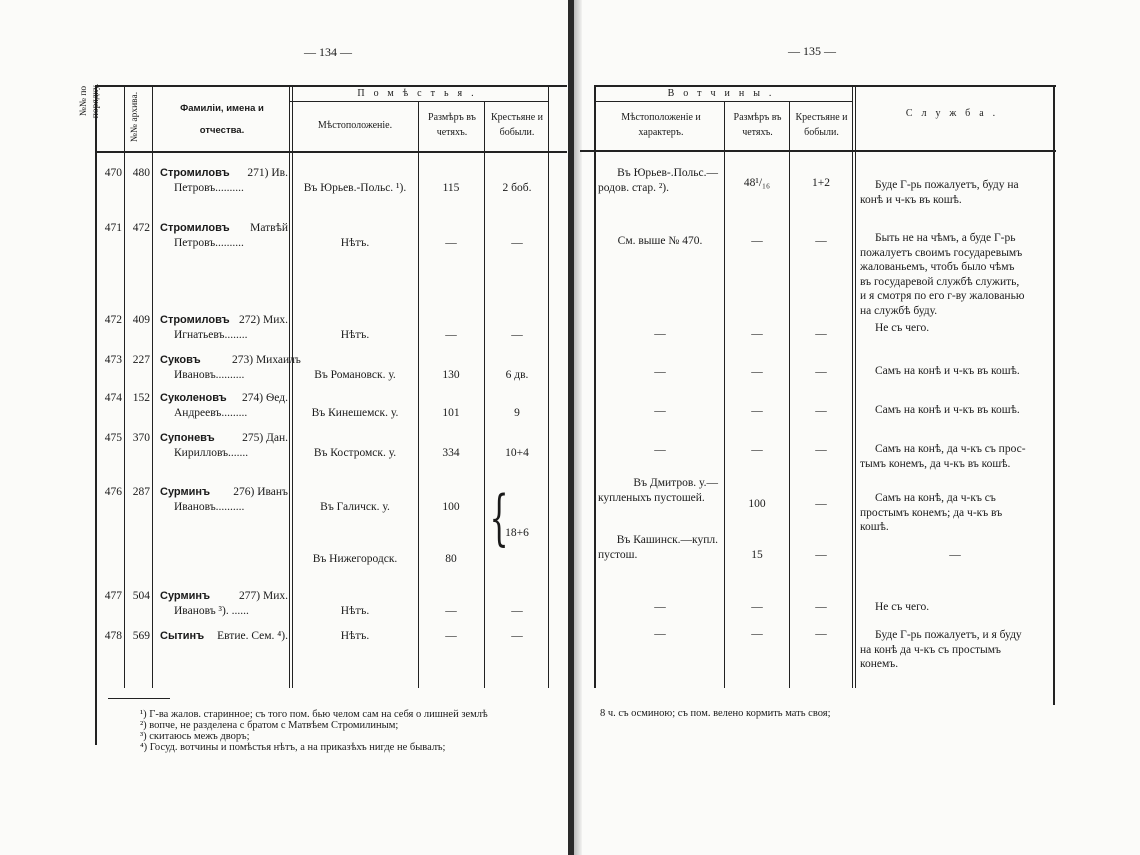 The image size is (1140, 855). I want to click on header-peasants: Крестьяне и бобыли., so click(821, 125).